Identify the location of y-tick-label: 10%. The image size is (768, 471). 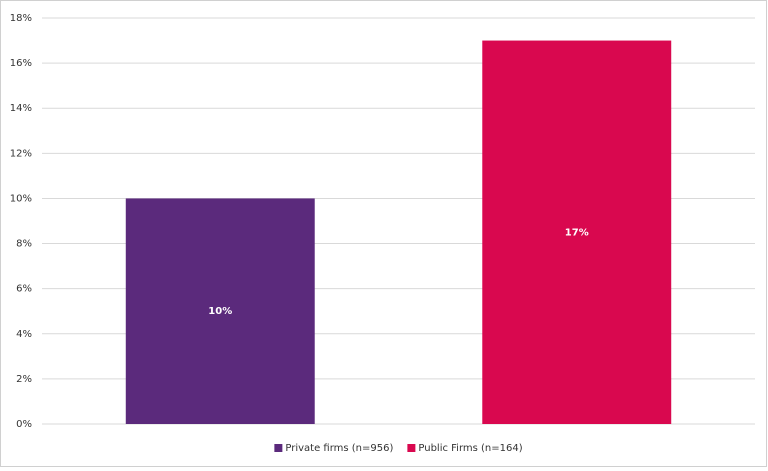
(21, 198).